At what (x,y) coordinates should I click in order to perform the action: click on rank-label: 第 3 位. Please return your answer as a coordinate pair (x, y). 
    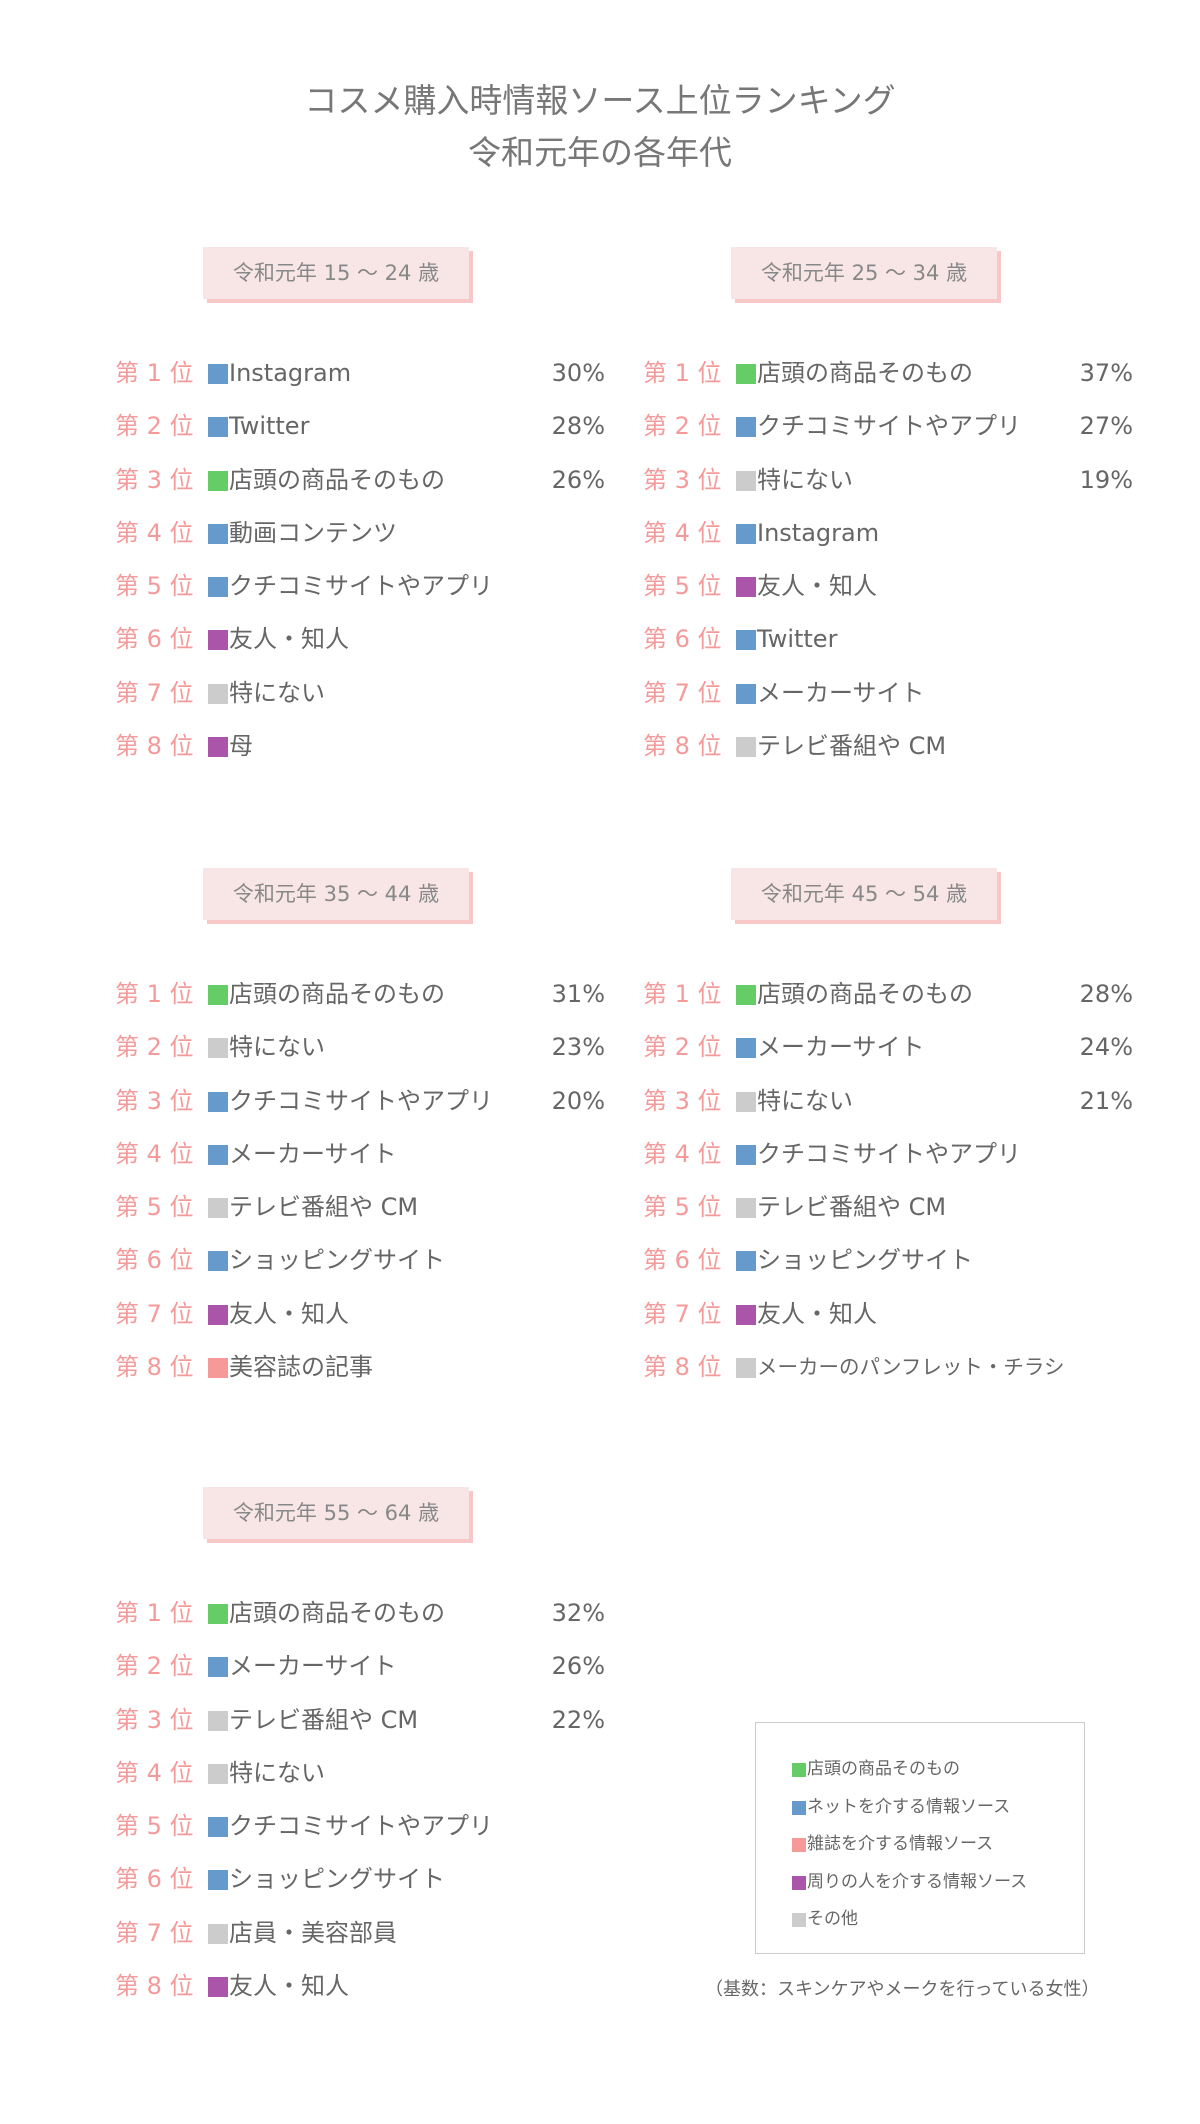
    Looking at the image, I should click on (154, 1719).